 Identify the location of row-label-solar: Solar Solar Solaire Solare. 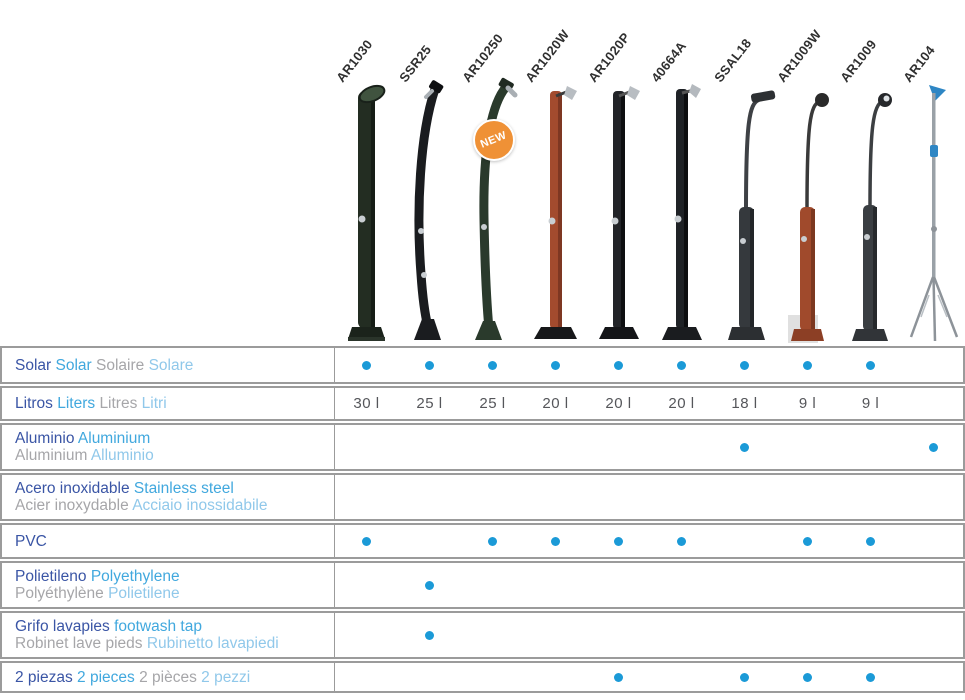
(168, 365).